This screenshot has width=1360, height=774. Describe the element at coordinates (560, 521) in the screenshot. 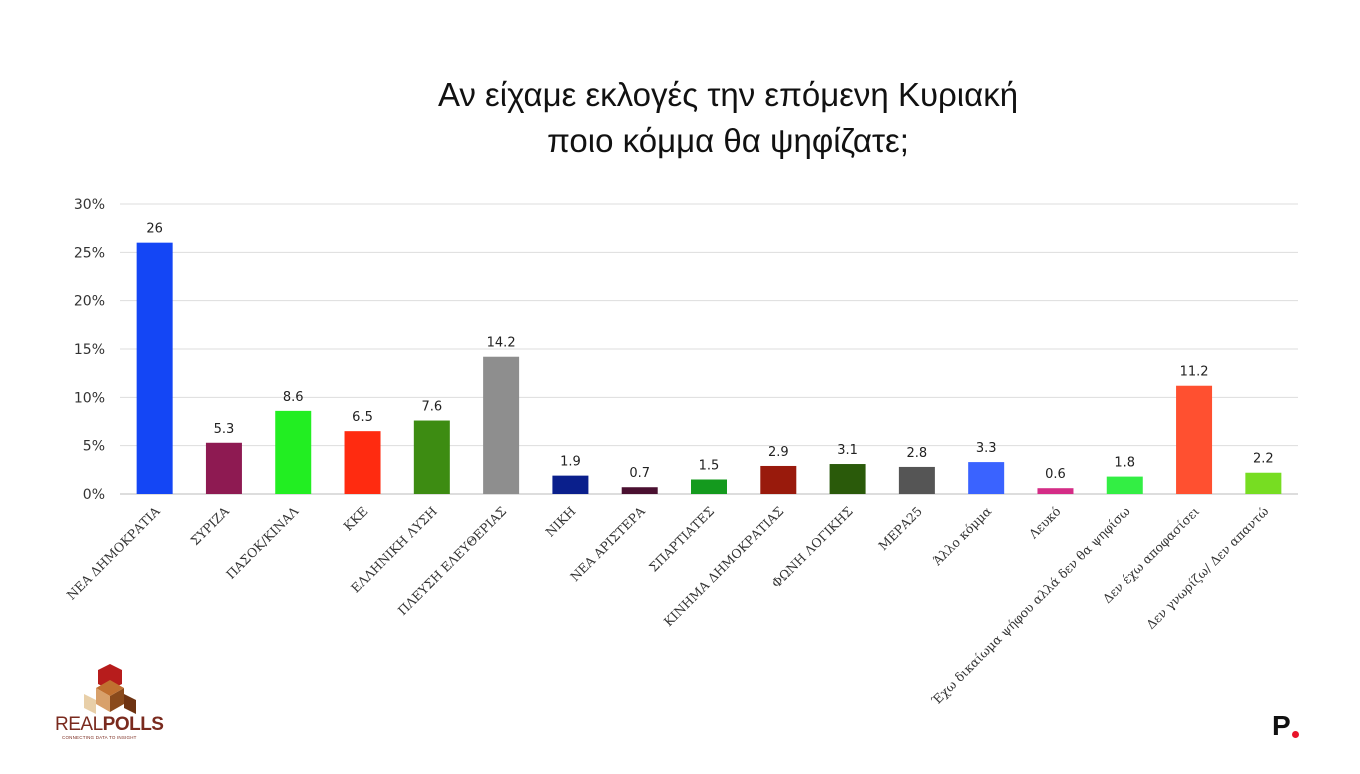

I see `category-label: ΝΙΚΗ` at that location.